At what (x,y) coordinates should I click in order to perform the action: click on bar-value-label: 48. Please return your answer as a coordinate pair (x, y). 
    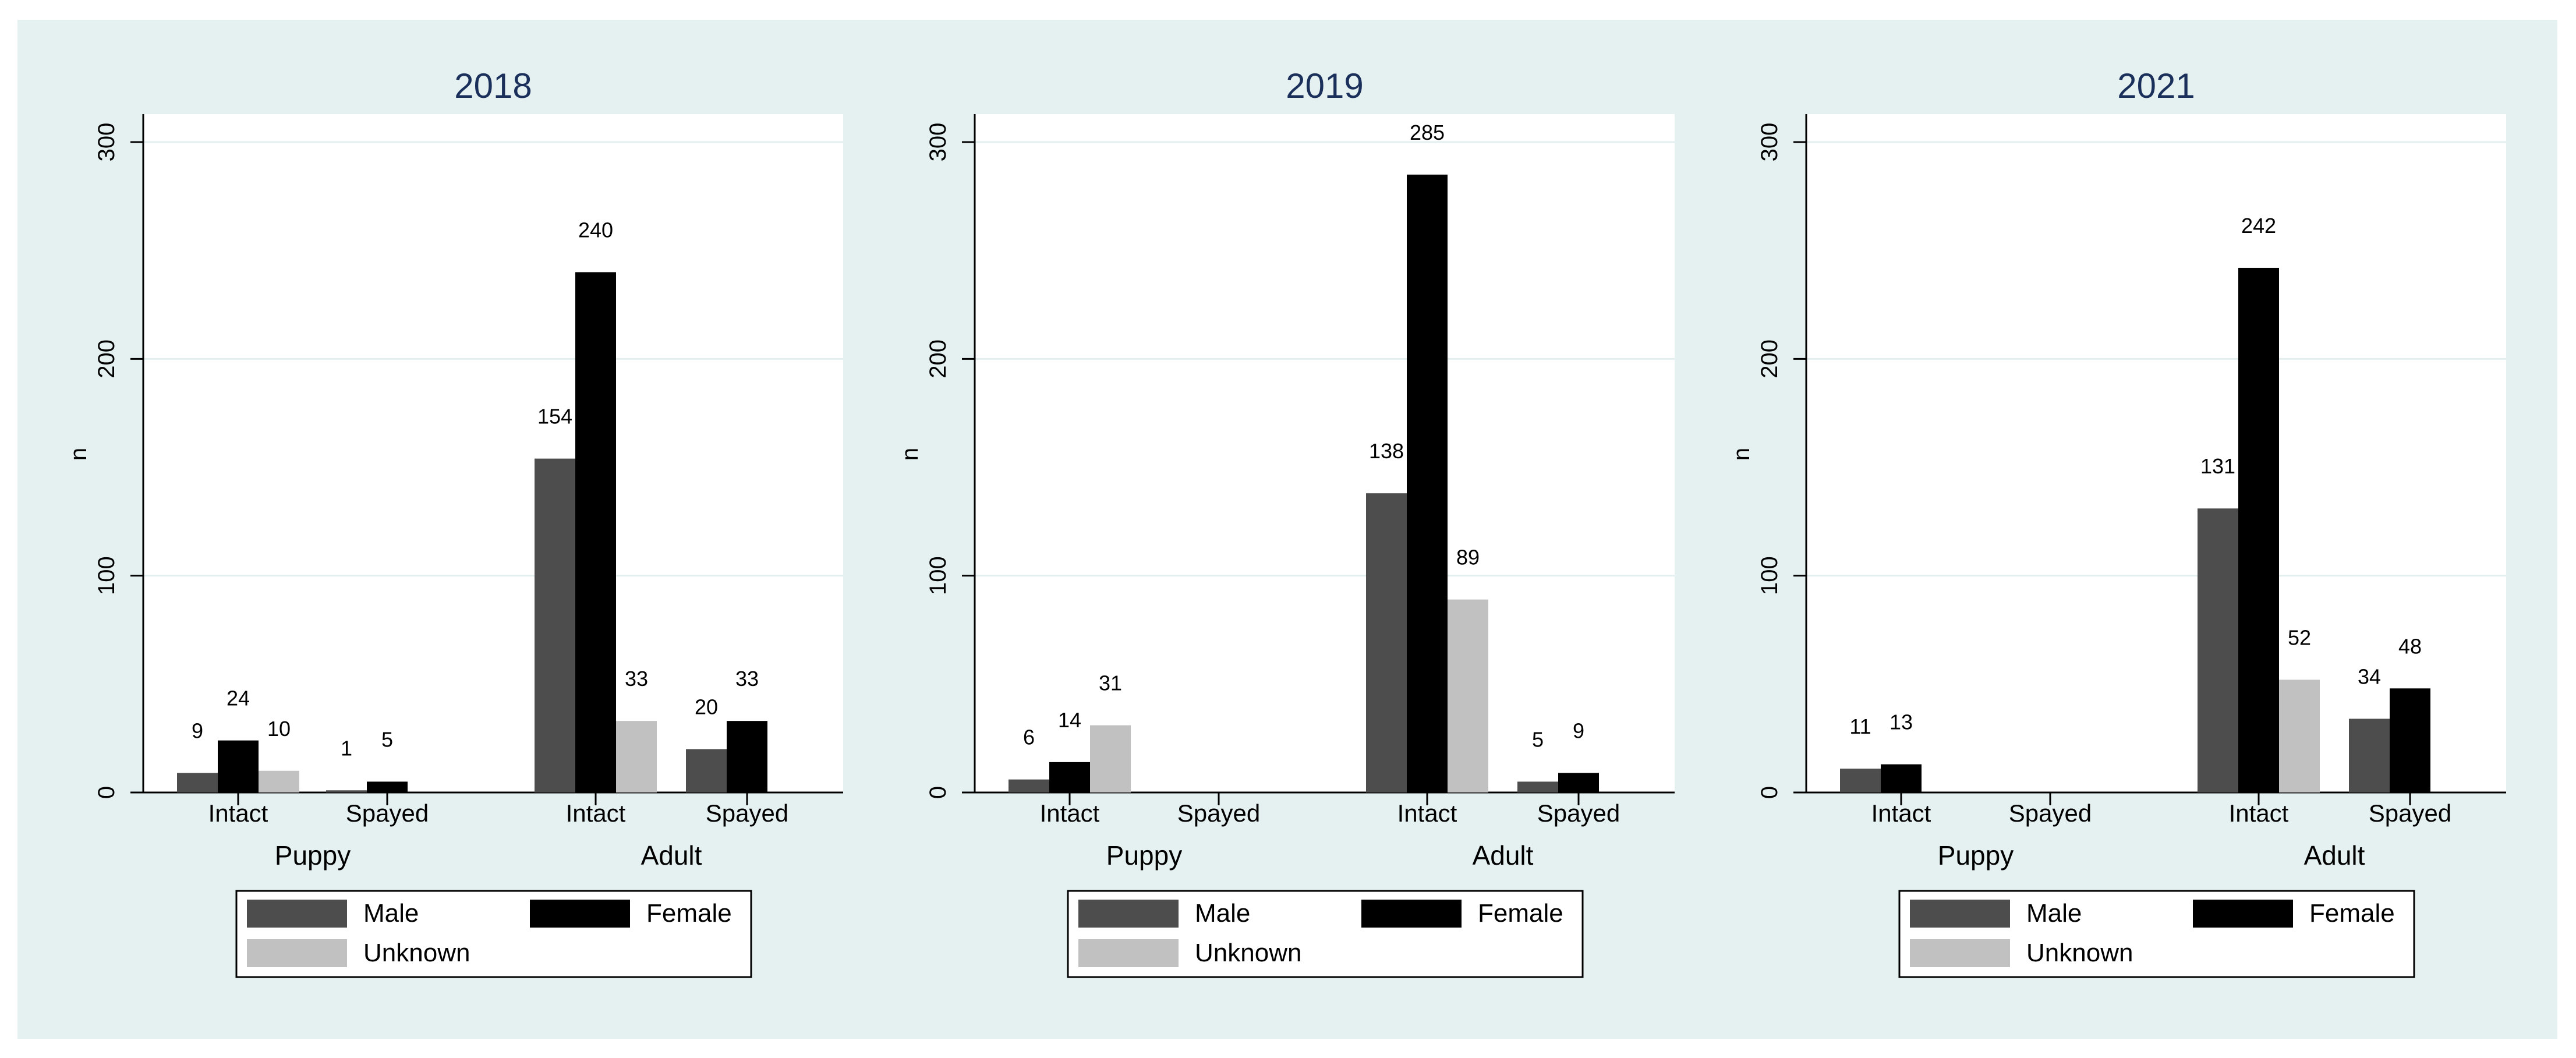
    Looking at the image, I should click on (2410, 646).